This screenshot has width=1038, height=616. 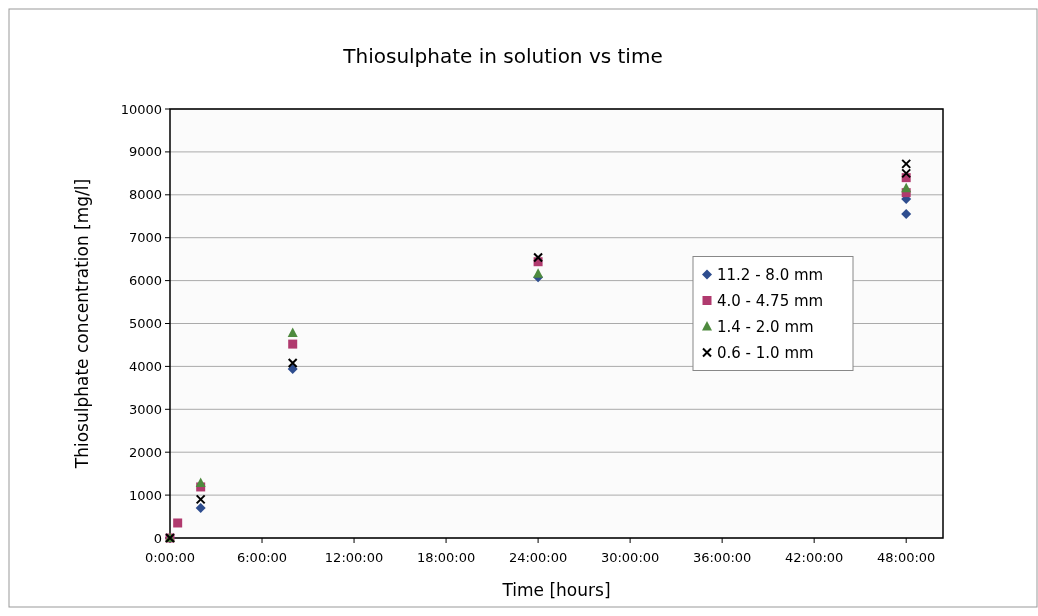 I want to click on x-tick-label: 48:00:00, so click(x=906, y=557).